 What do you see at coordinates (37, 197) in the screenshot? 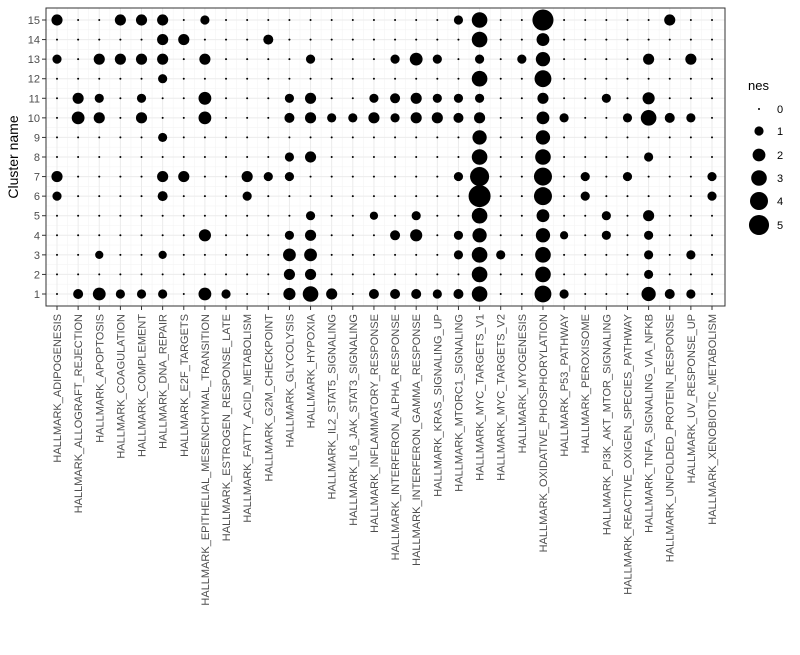
I see `y-tick-label: 6` at bounding box center [37, 197].